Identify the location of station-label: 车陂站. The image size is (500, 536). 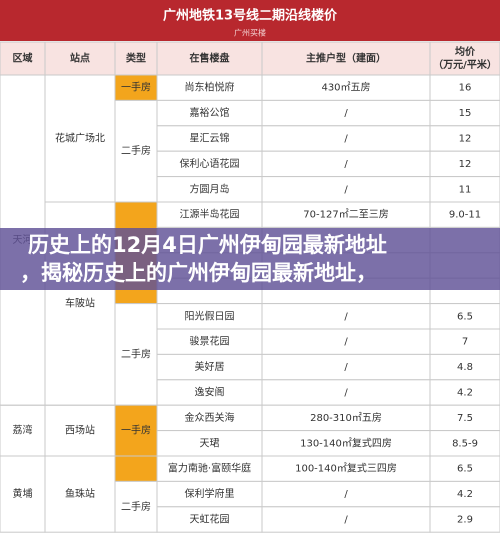
(80, 303).